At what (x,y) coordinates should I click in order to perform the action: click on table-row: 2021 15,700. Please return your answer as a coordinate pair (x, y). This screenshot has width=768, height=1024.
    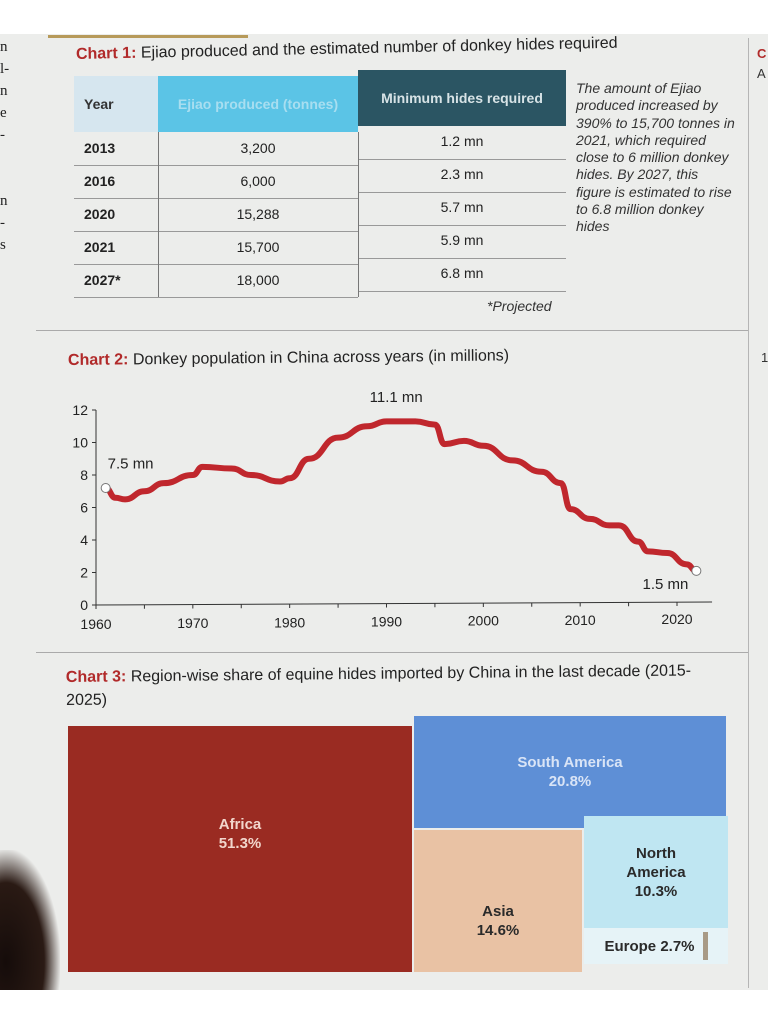
    Looking at the image, I should click on (216, 248).